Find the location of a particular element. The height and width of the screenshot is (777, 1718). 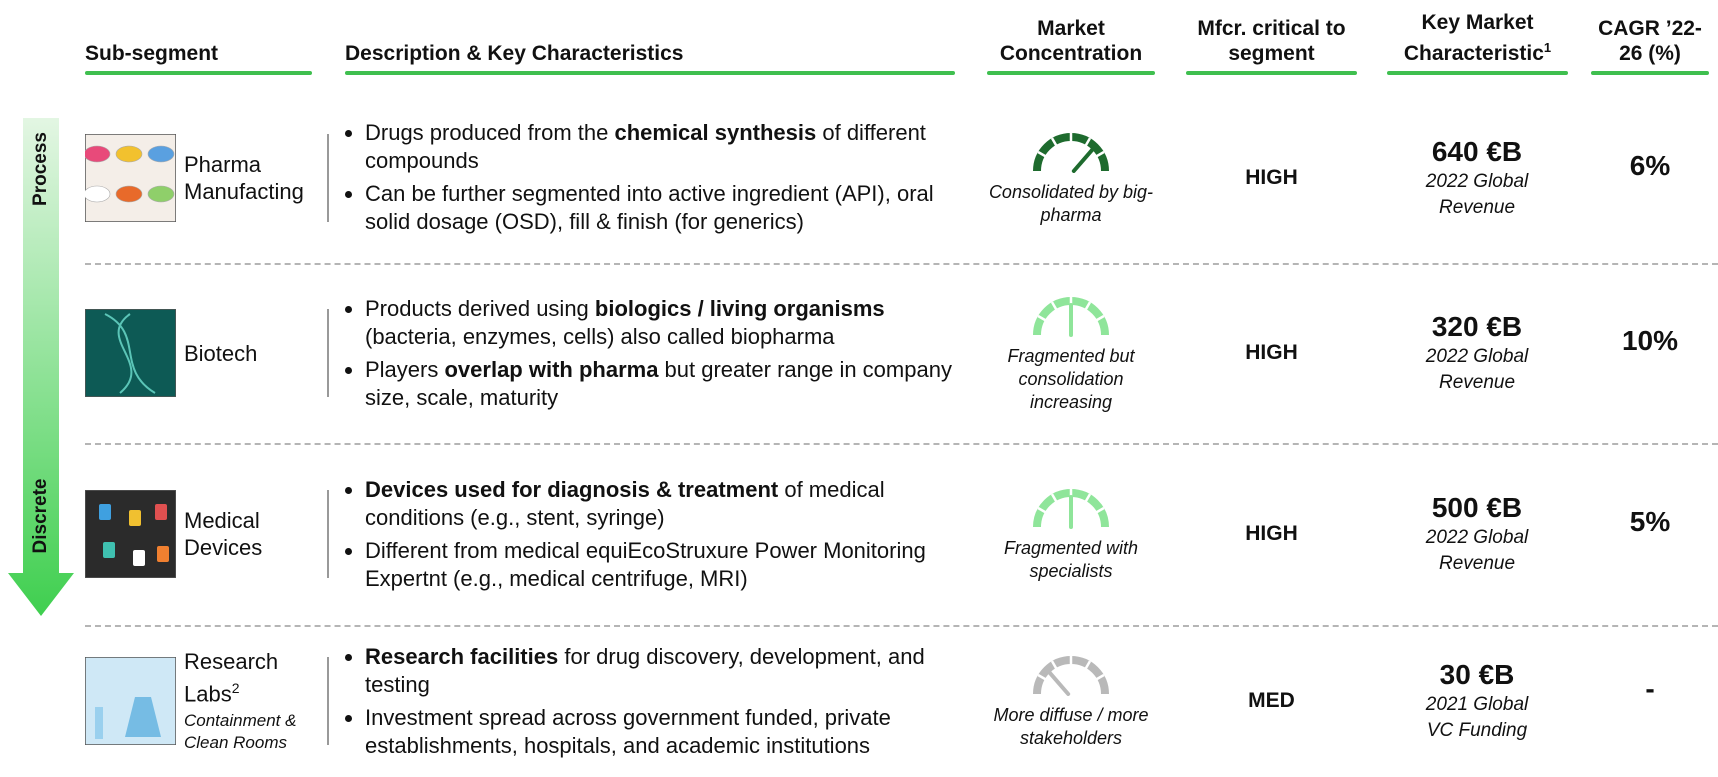

cagr-value: - is located at coordinates (1650, 688).